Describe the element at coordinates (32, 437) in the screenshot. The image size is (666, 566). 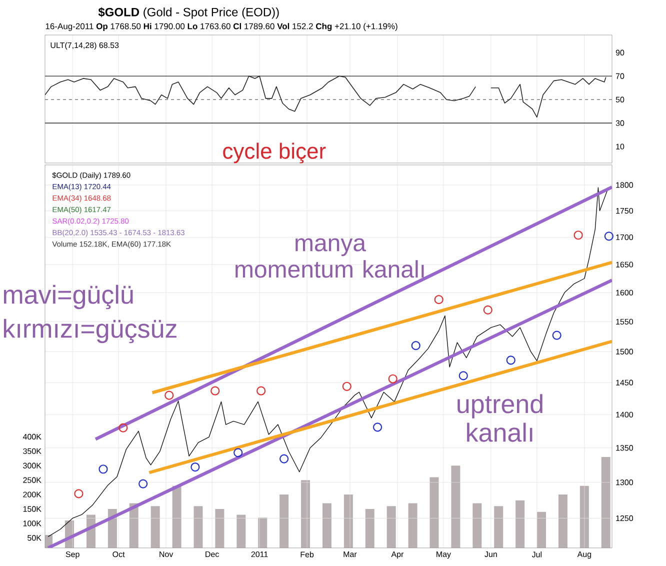
I see `y2-tick-label: 400K` at that location.